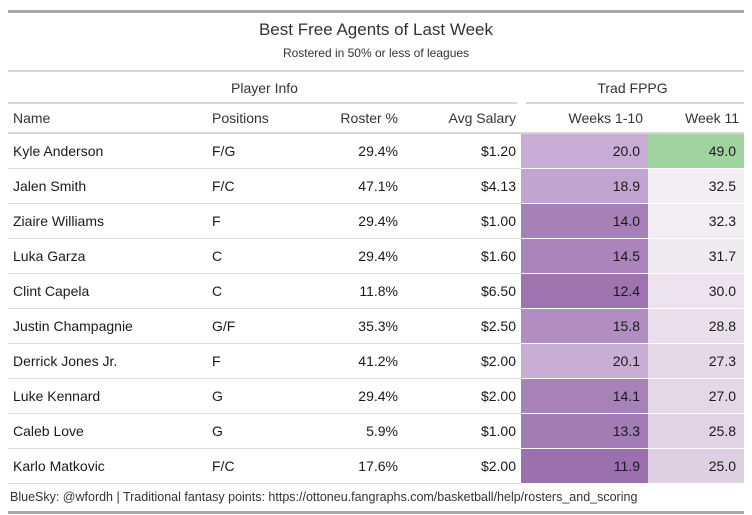 Image resolution: width=752 pixels, height=515 pixels. I want to click on roster-pct: 47.1%, so click(355, 186).